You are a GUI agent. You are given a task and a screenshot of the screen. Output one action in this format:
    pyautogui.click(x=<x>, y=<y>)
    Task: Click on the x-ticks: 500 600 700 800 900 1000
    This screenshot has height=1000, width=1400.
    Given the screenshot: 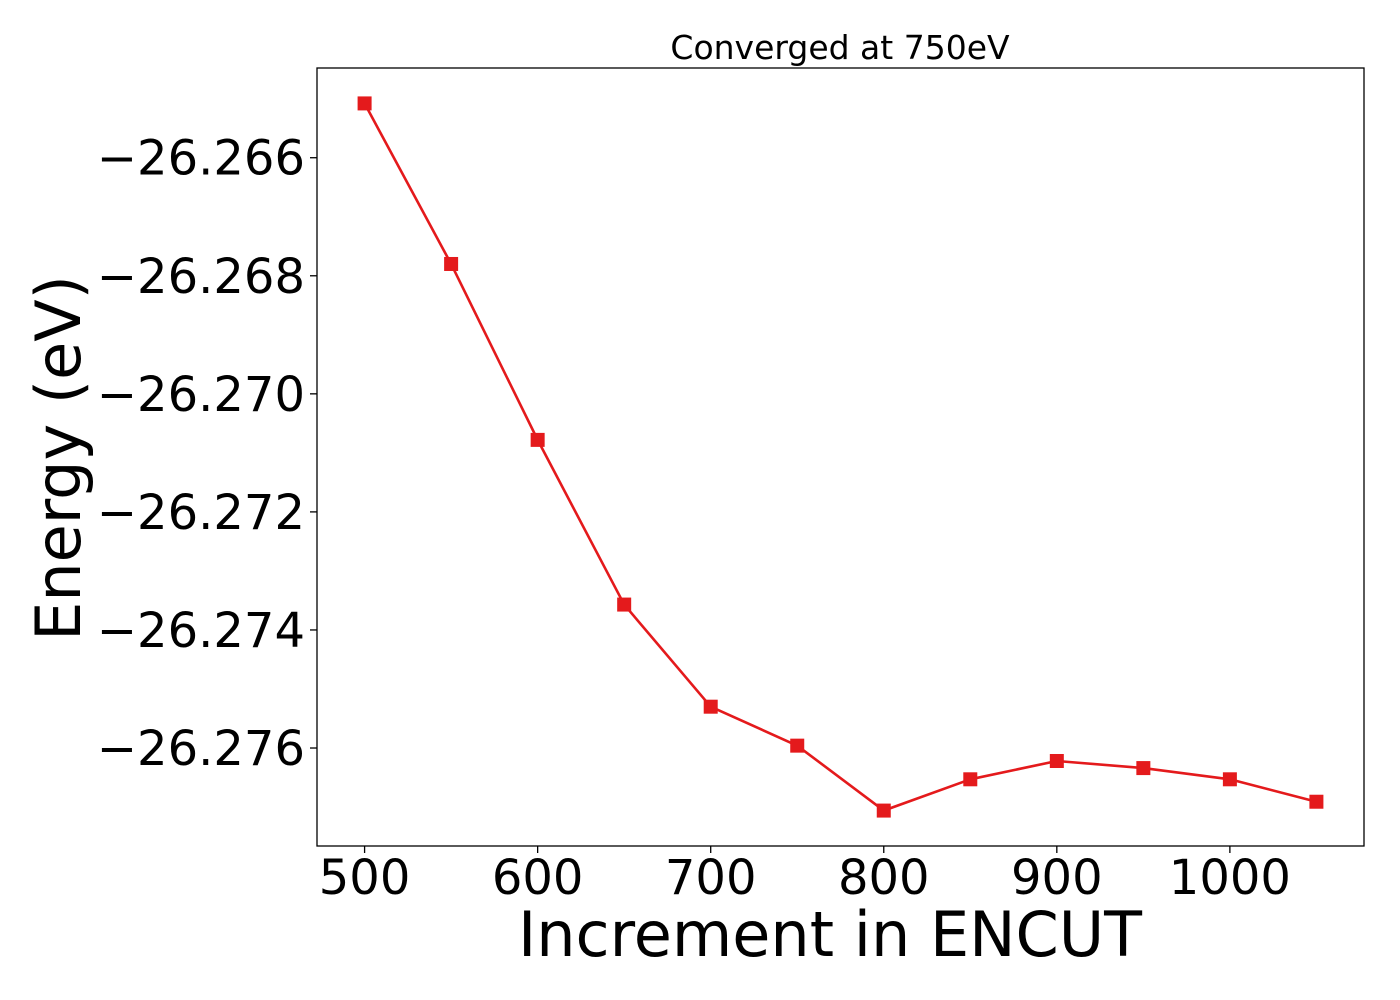 What is the action you would take?
    pyautogui.click(x=805, y=876)
    